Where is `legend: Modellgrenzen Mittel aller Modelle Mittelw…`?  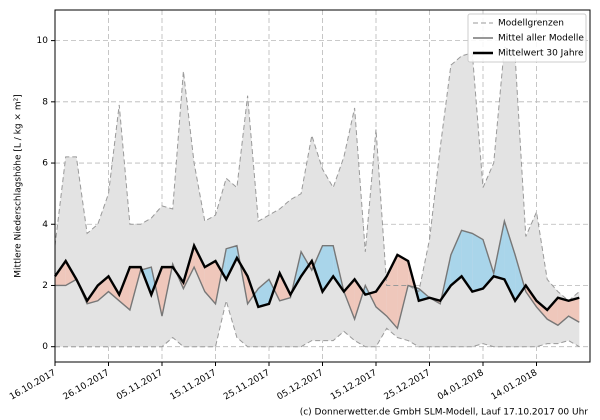
legend: Modellgrenzen Mittel aller Modelle Mittelw… is located at coordinates (527, 38).